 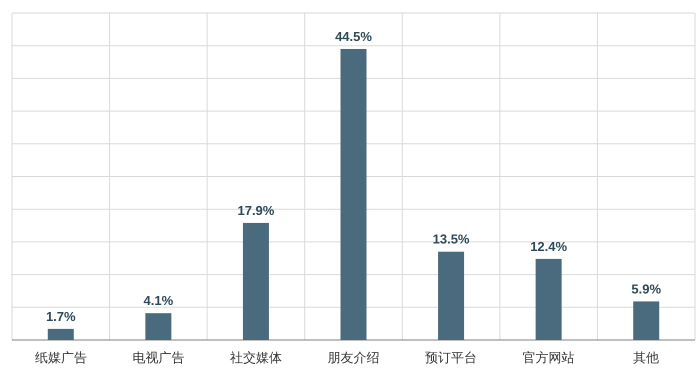 I want to click on data-label: 17.9%, so click(x=256, y=210).